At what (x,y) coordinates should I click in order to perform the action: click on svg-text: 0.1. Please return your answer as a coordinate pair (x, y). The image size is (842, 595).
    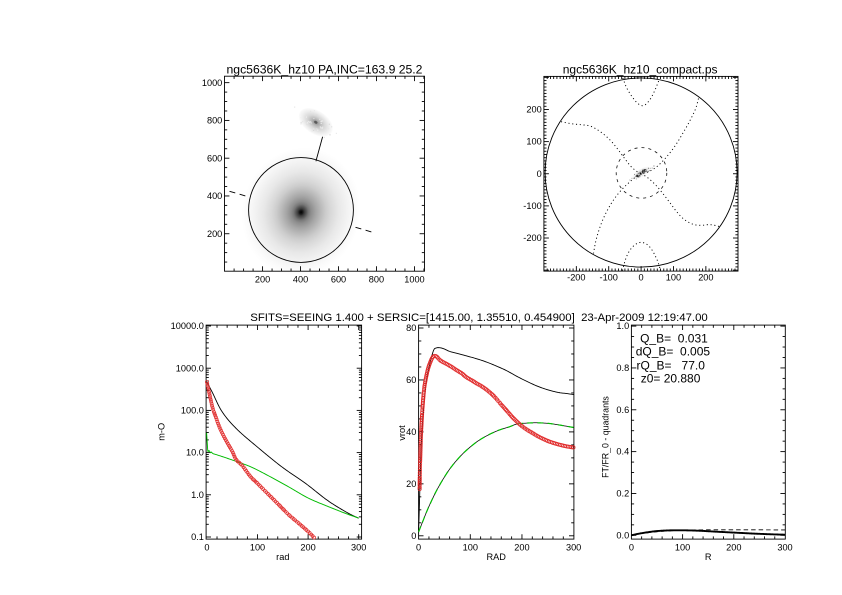
    Looking at the image, I should click on (197, 537).